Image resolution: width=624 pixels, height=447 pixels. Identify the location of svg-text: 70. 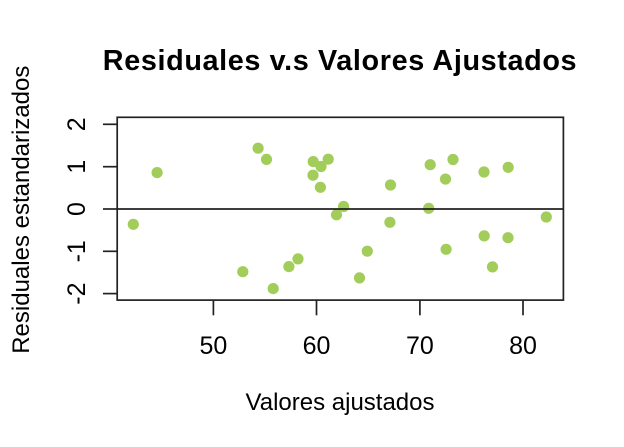
(420, 346).